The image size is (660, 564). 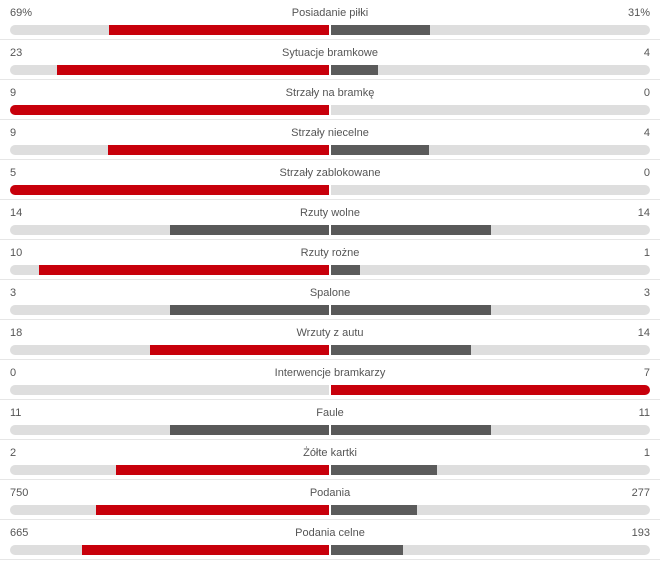 I want to click on away-value: 7, so click(x=646, y=373).